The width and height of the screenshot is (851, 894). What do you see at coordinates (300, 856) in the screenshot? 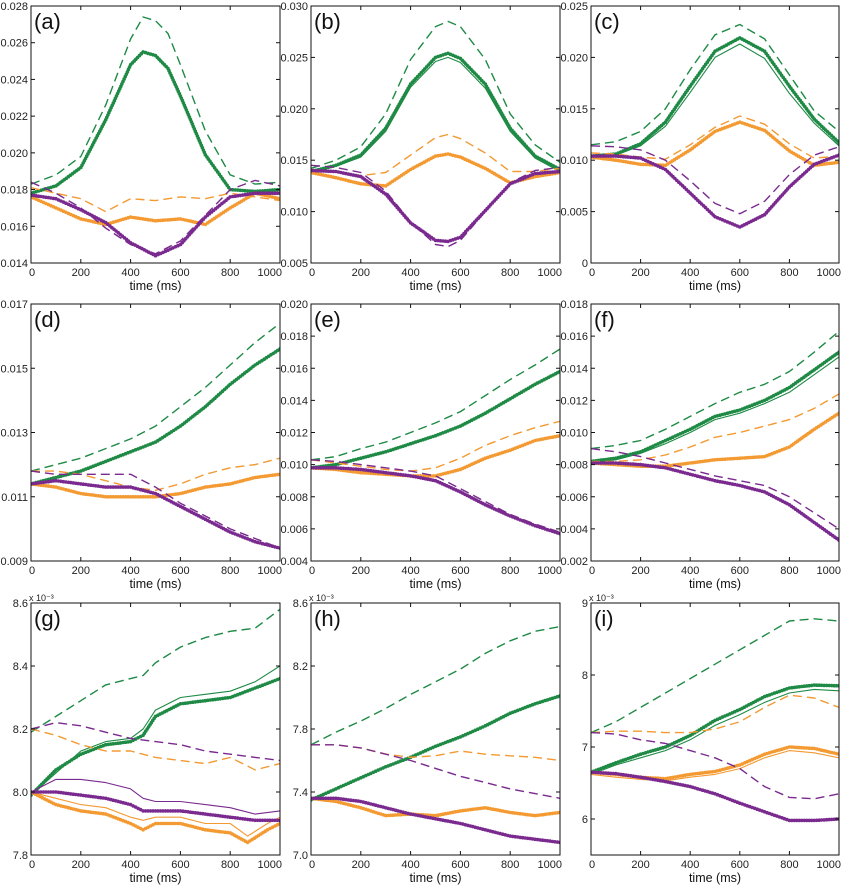
I see `y-tick-label: 7.0` at bounding box center [300, 856].